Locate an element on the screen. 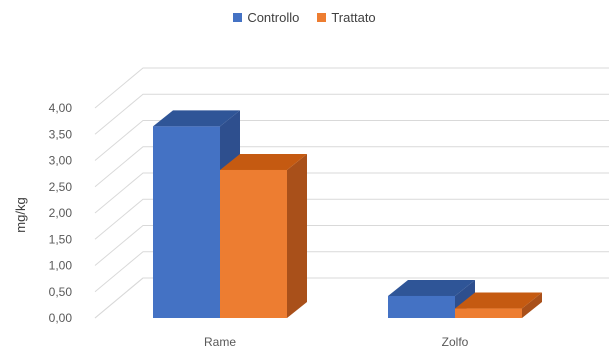  category-label: Zolfo is located at coordinates (455, 342).